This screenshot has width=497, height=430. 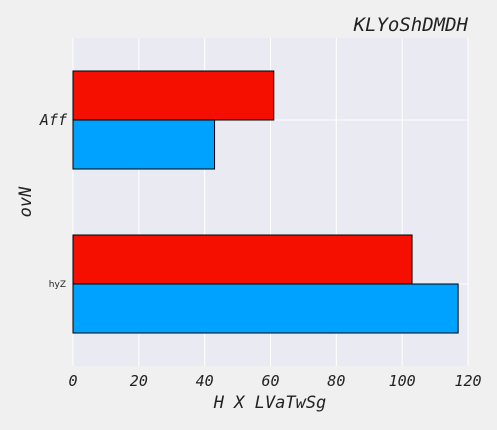 I want to click on x-tick-label: 20, so click(x=139, y=381).